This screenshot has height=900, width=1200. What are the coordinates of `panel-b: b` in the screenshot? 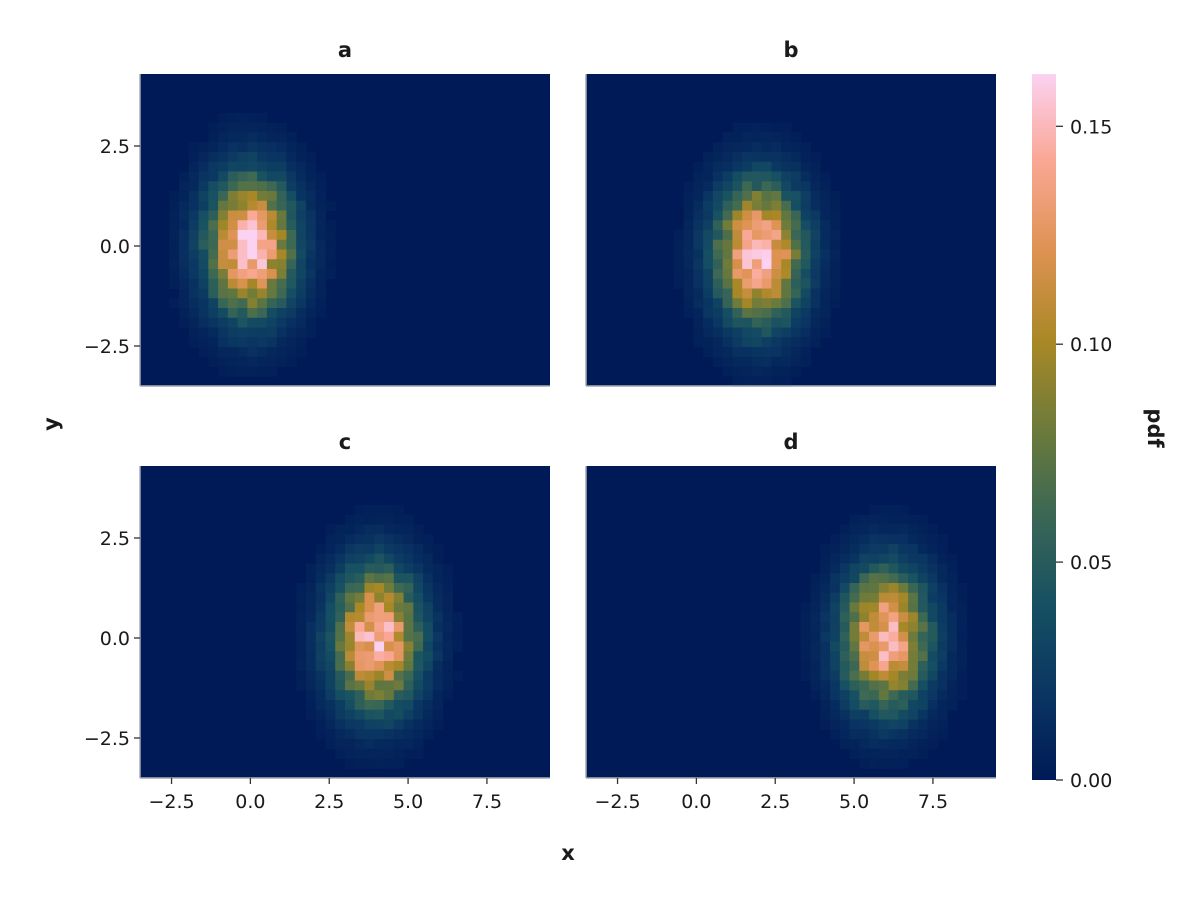 It's located at (791, 212).